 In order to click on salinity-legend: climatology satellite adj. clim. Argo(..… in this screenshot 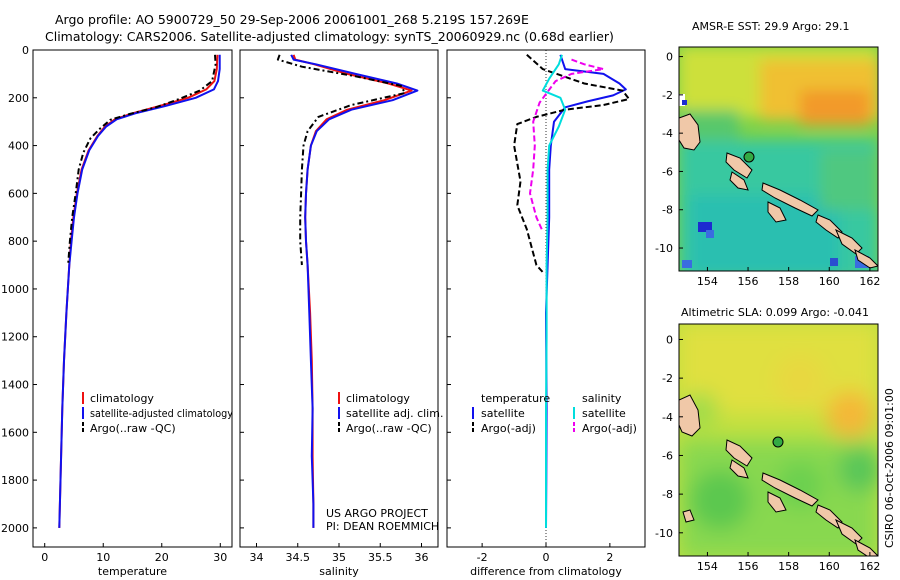, I will do `click(390, 413)`.